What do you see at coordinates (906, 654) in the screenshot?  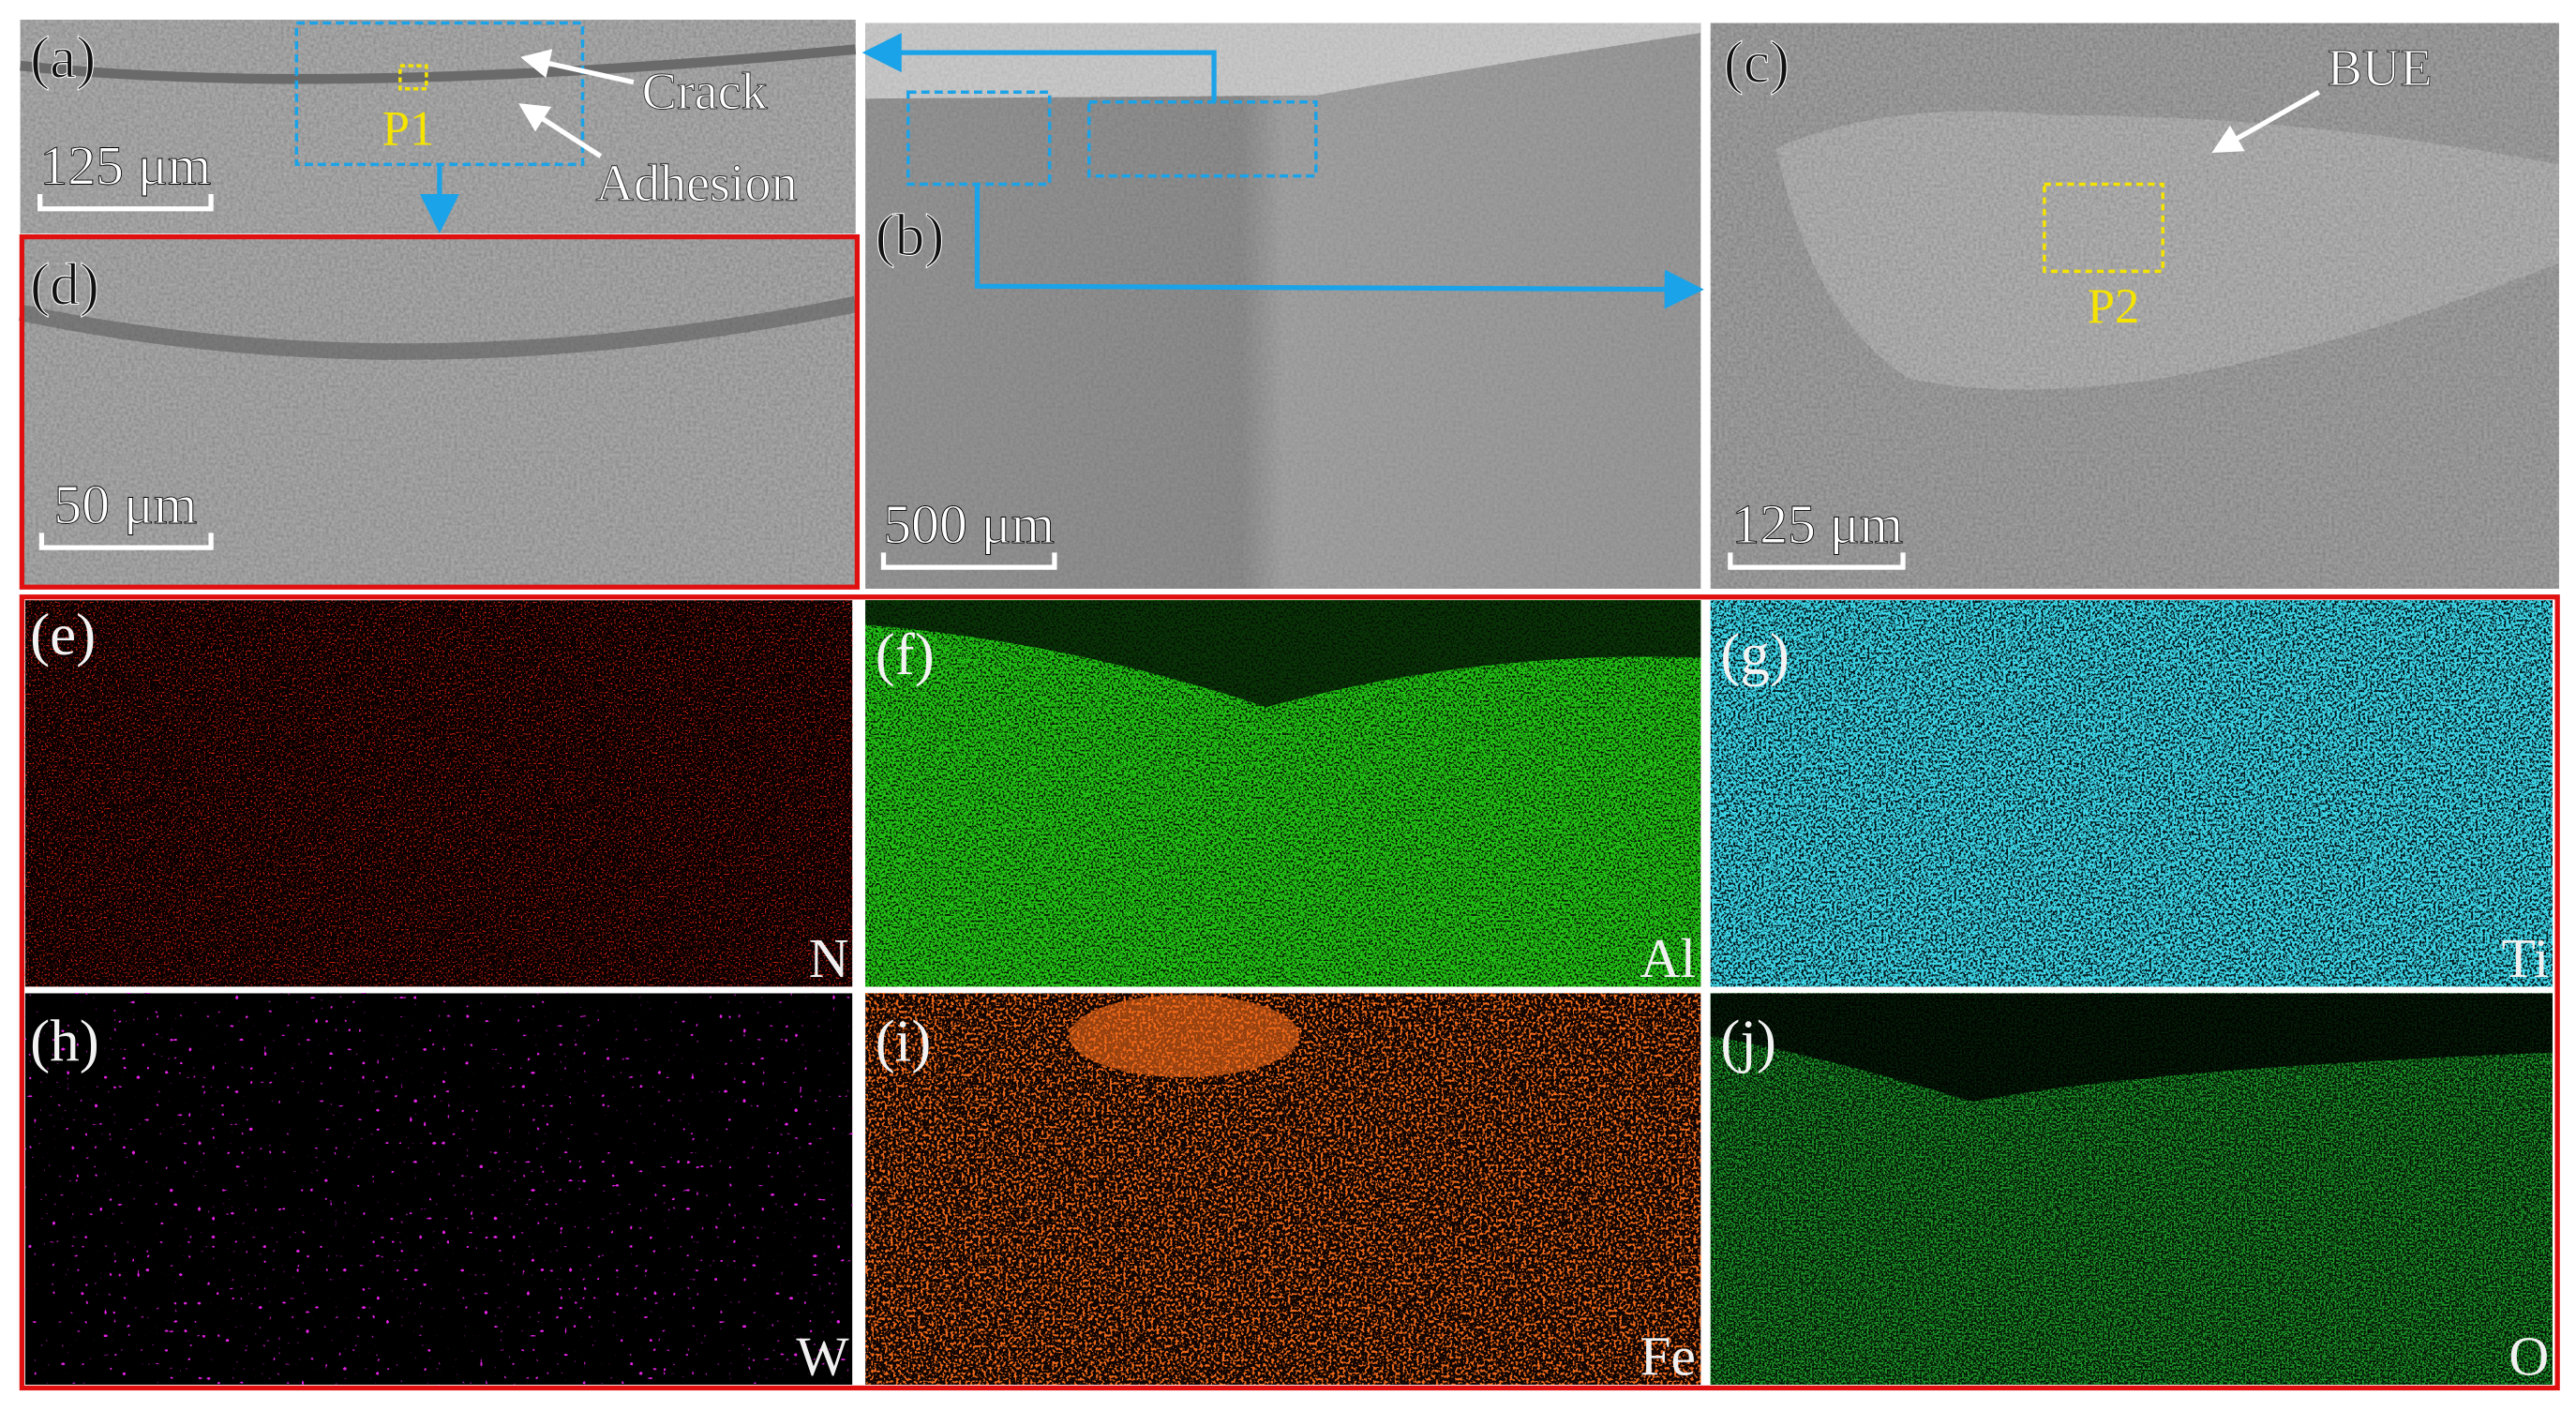 I see `panel-label: (f)` at bounding box center [906, 654].